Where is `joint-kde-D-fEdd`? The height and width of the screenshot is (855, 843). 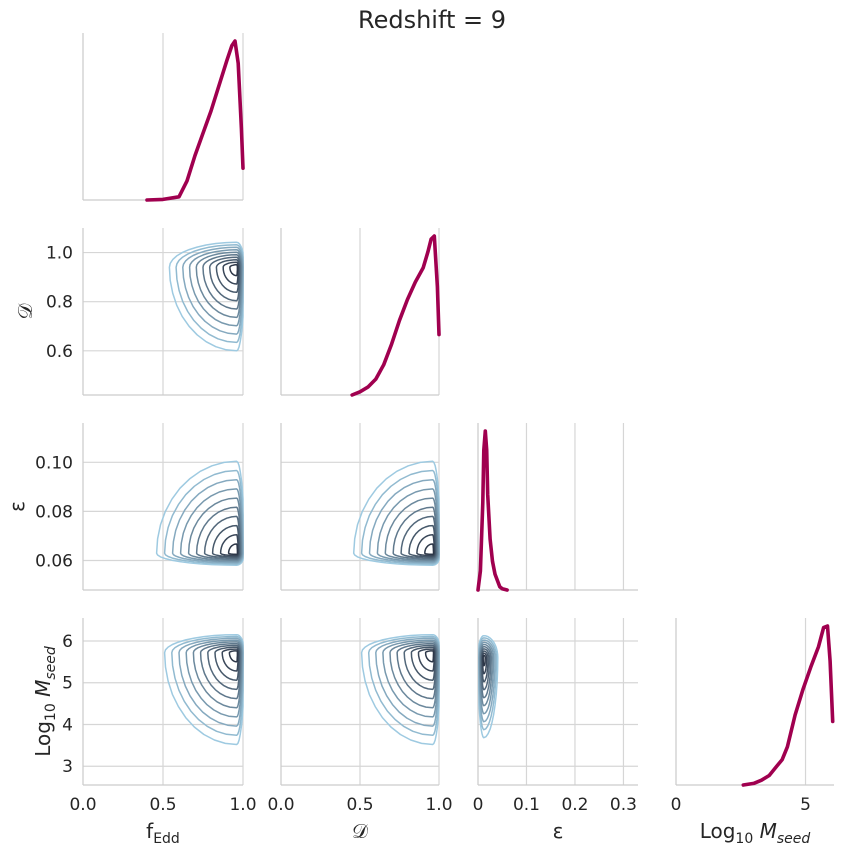
joint-kde-D-fEdd is located at coordinates (206, 296).